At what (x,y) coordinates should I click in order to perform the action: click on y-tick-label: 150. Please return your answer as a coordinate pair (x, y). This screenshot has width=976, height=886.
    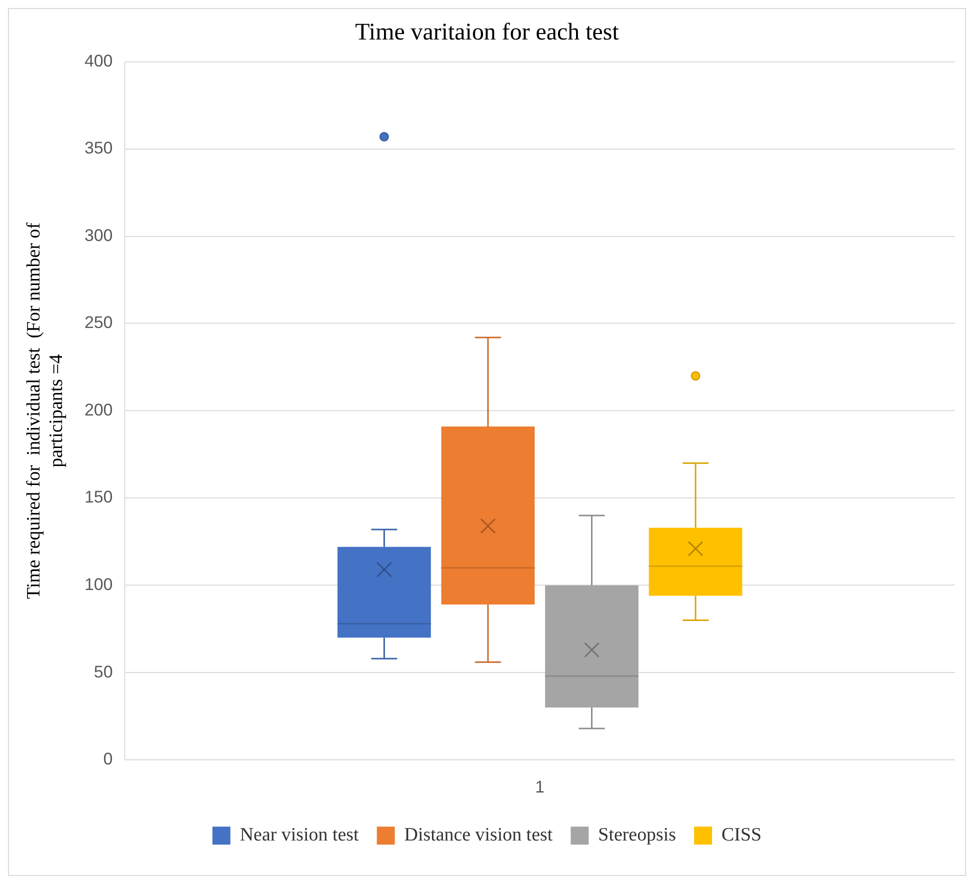
    Looking at the image, I should click on (98, 497).